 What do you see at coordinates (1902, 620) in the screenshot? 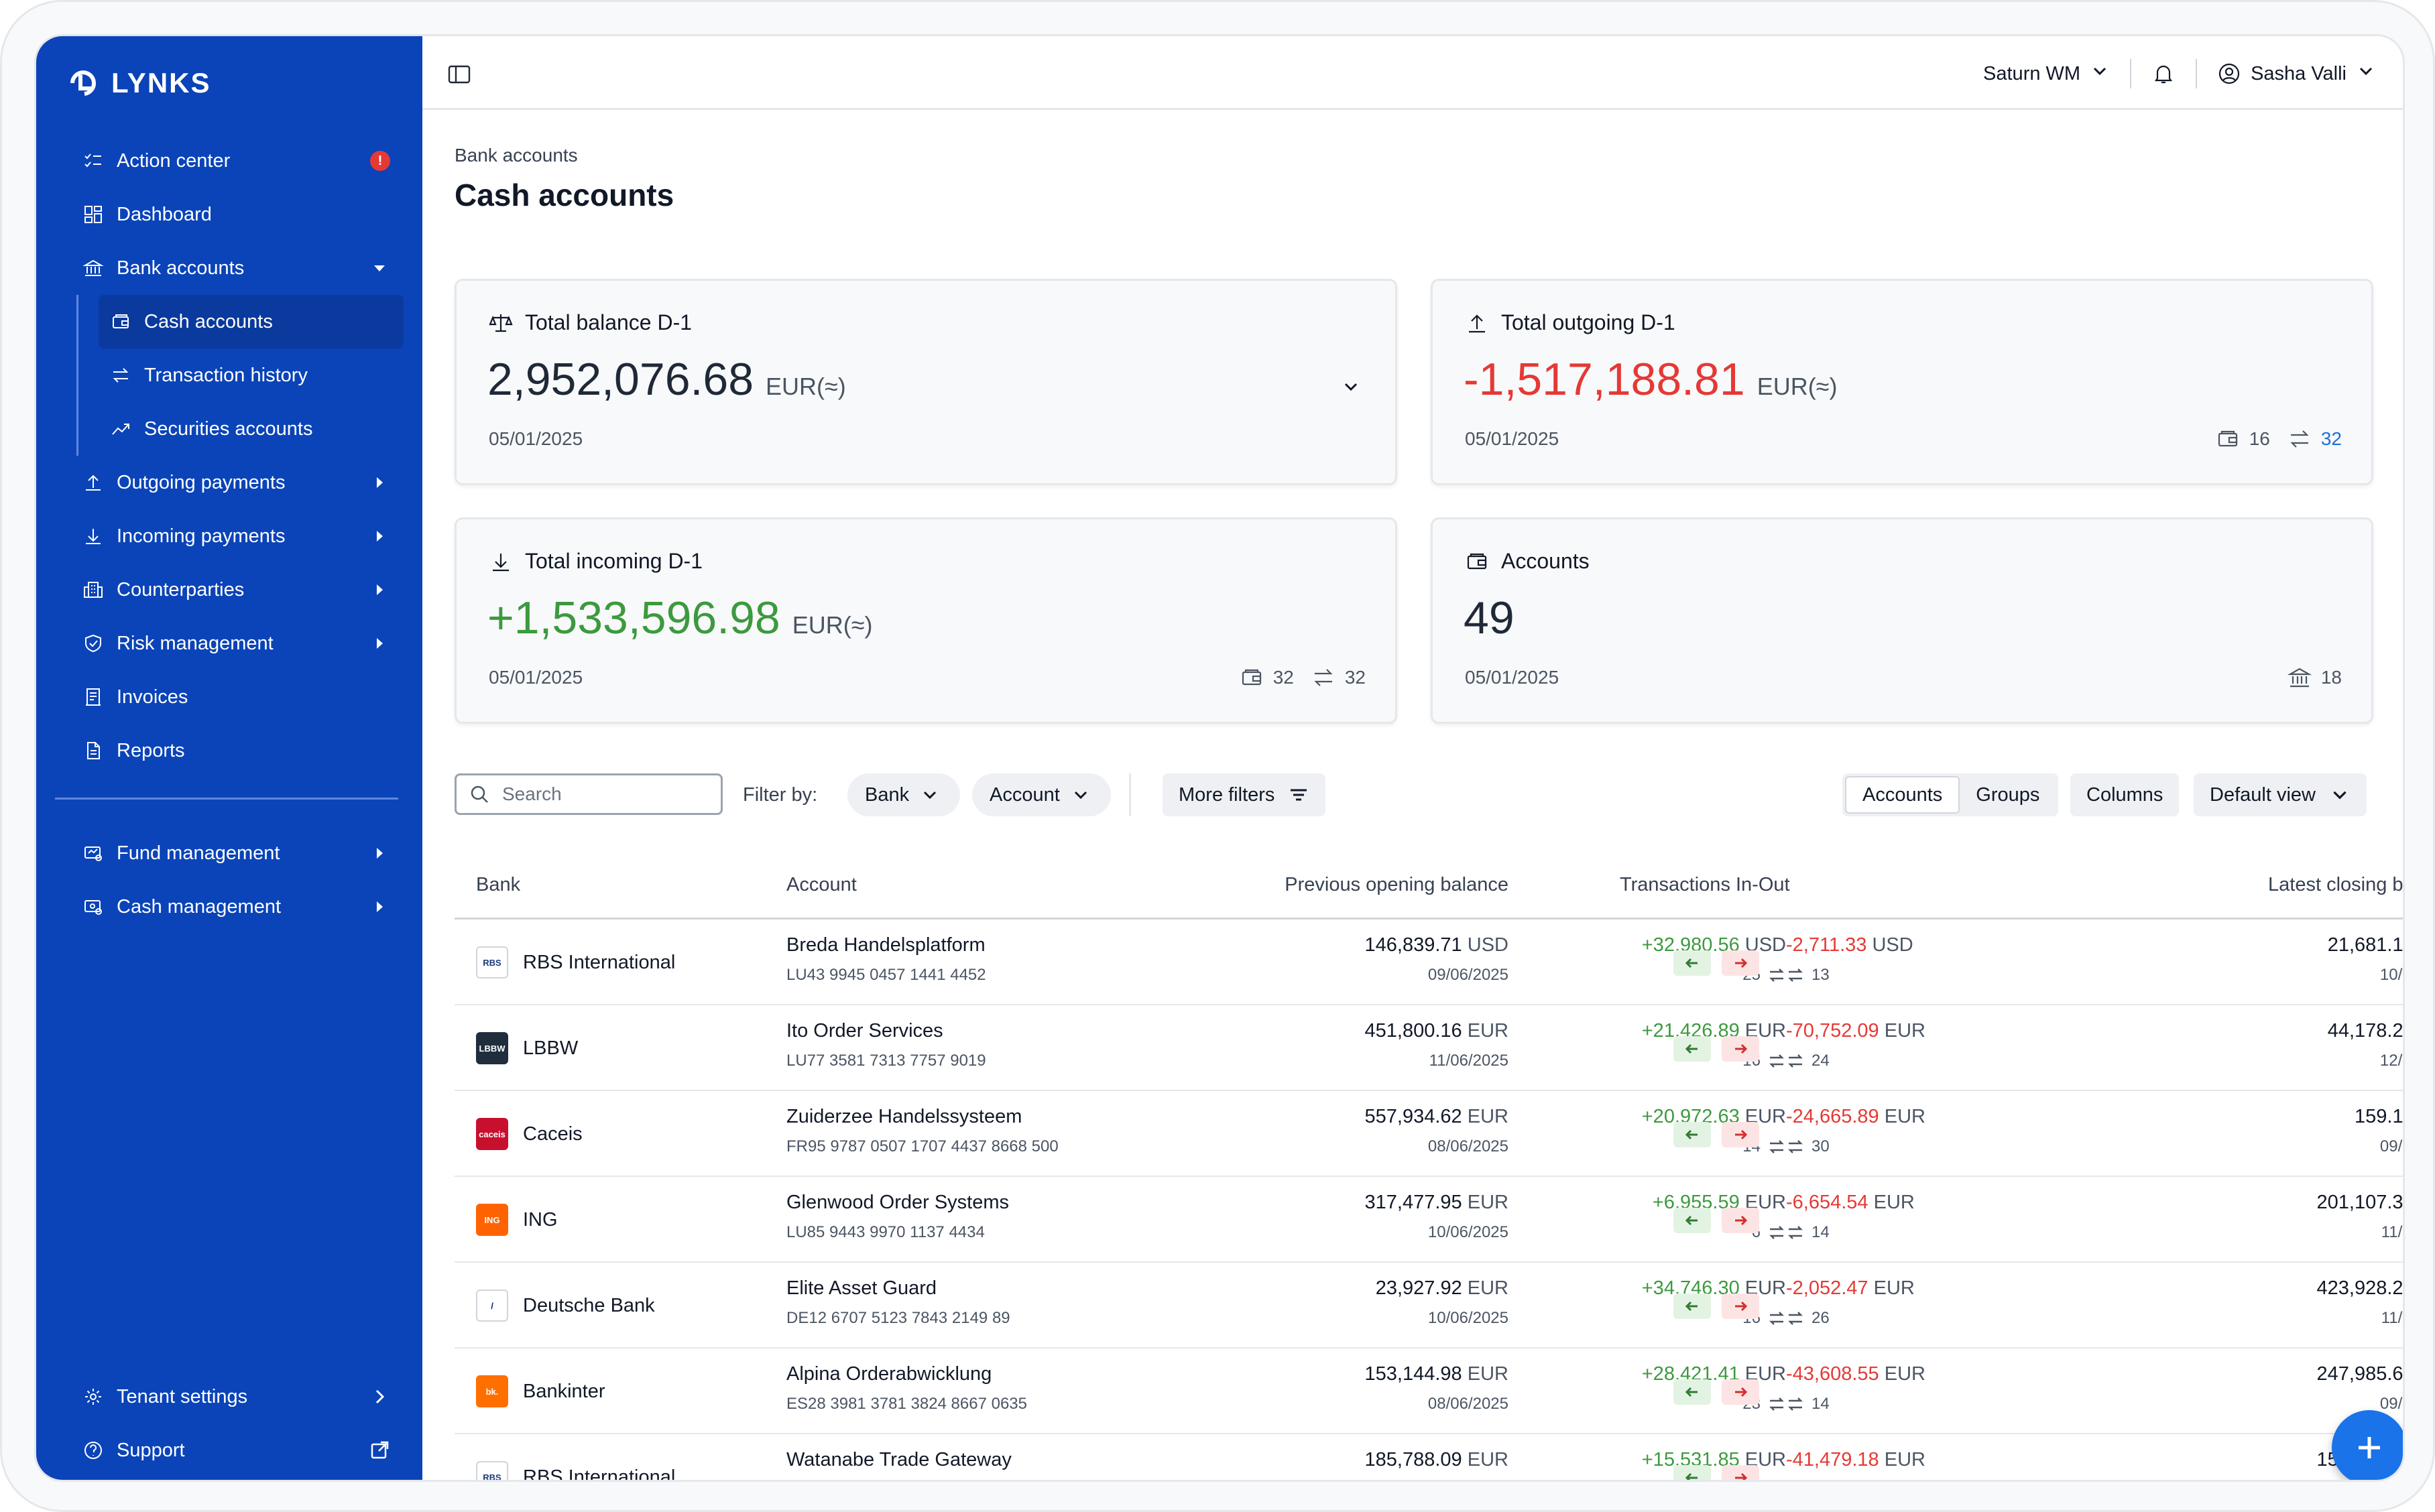
I see `accounts-card: Accounts 49 05/01/2025 18` at bounding box center [1902, 620].